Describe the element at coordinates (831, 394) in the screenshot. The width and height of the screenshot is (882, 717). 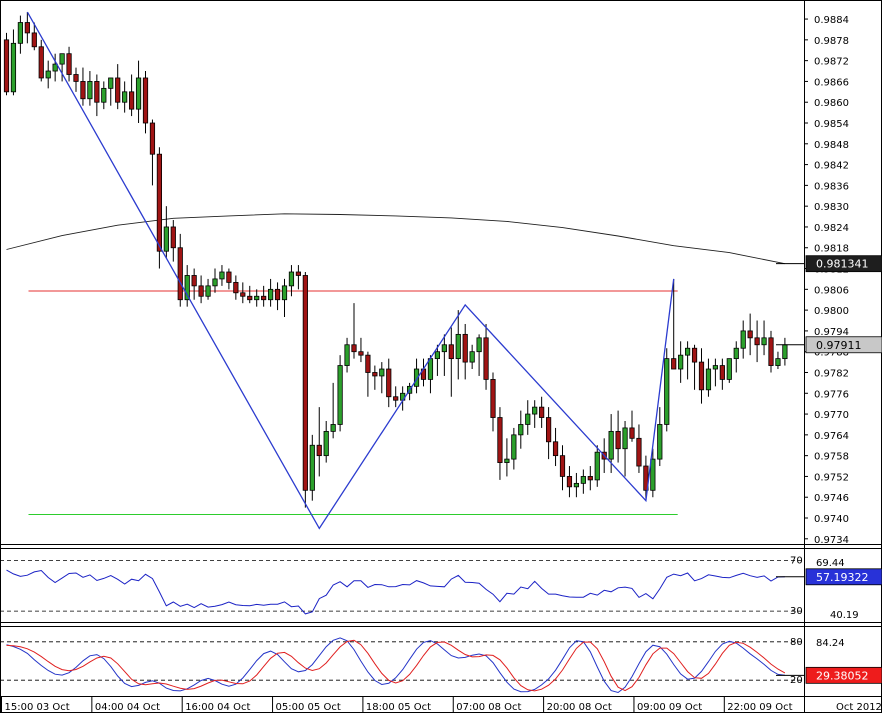
I see `price-tick-label: 0.9776` at that location.